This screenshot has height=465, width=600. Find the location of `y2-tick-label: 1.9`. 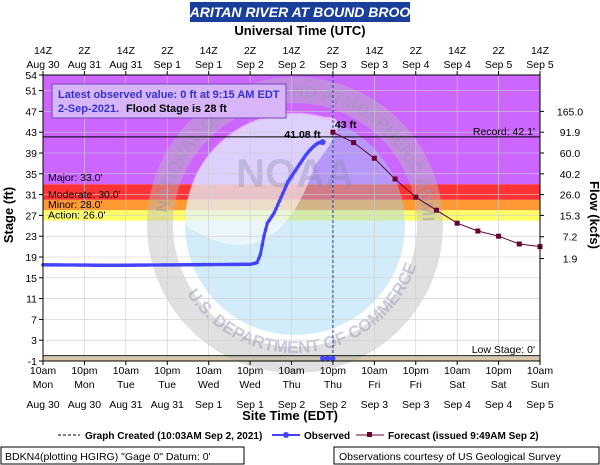

y2-tick-label: 1.9 is located at coordinates (570, 260).